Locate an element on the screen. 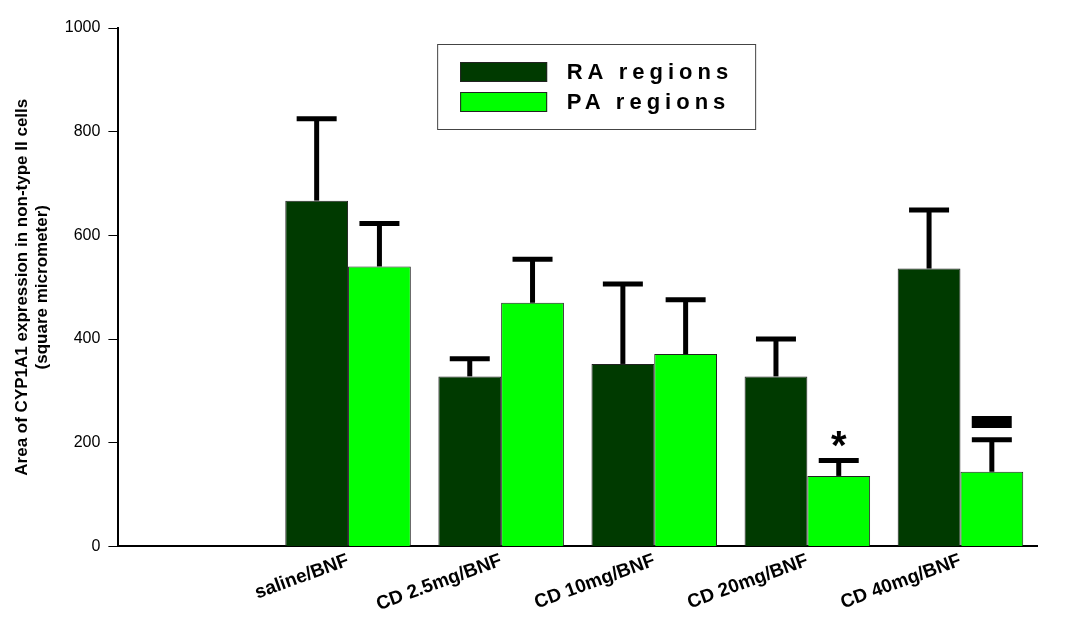 The image size is (1065, 627). y-tick-label: 400 is located at coordinates (87, 338).